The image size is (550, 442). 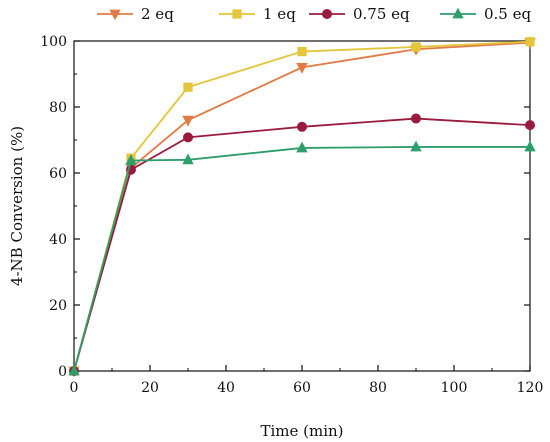 I want to click on y-axis-title: 4-NB Conversion (%), so click(x=17, y=206).